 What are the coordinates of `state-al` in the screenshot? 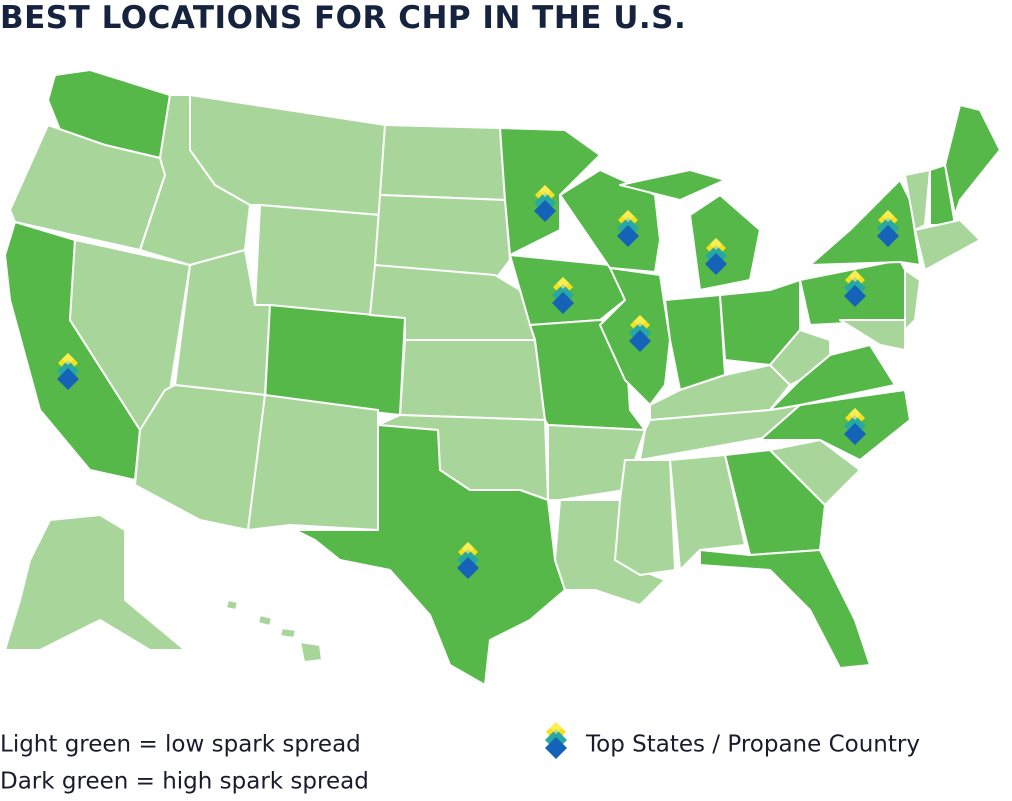 It's located at (707, 512).